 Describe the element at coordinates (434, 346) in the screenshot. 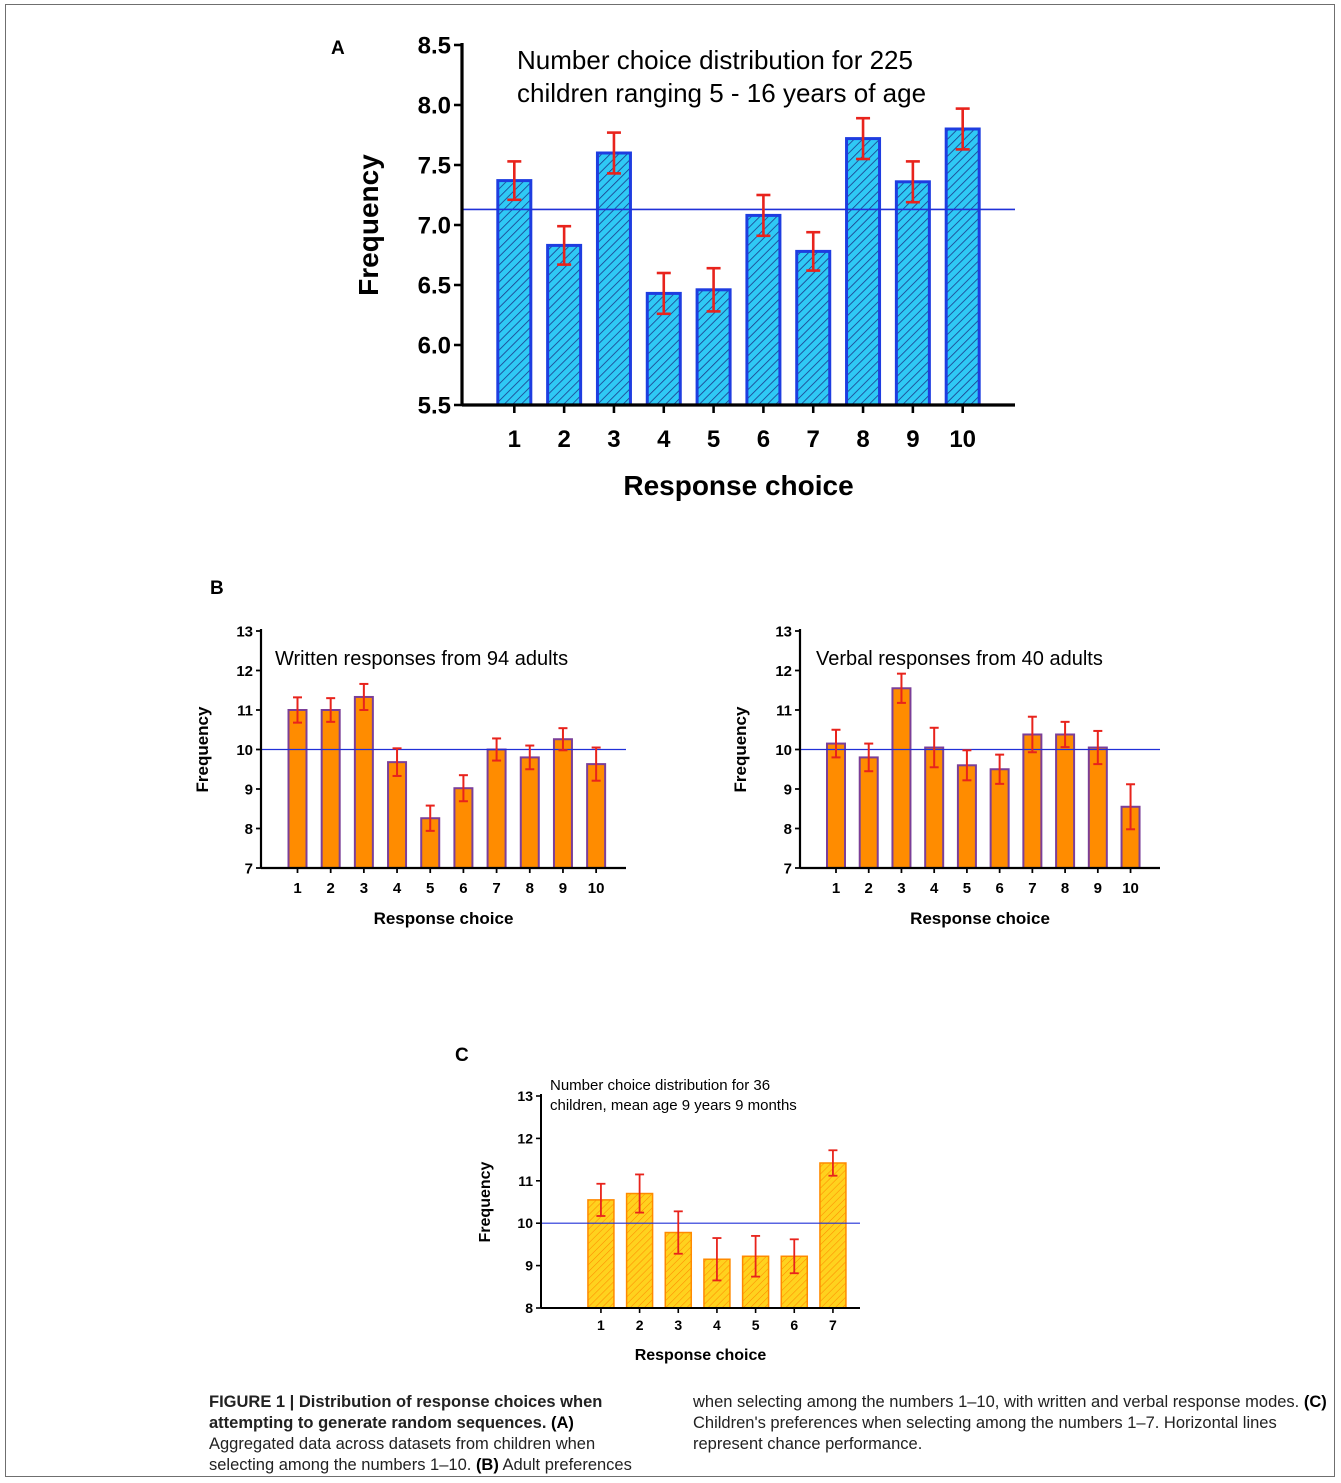

I see `y-tick-label: 6.0` at that location.